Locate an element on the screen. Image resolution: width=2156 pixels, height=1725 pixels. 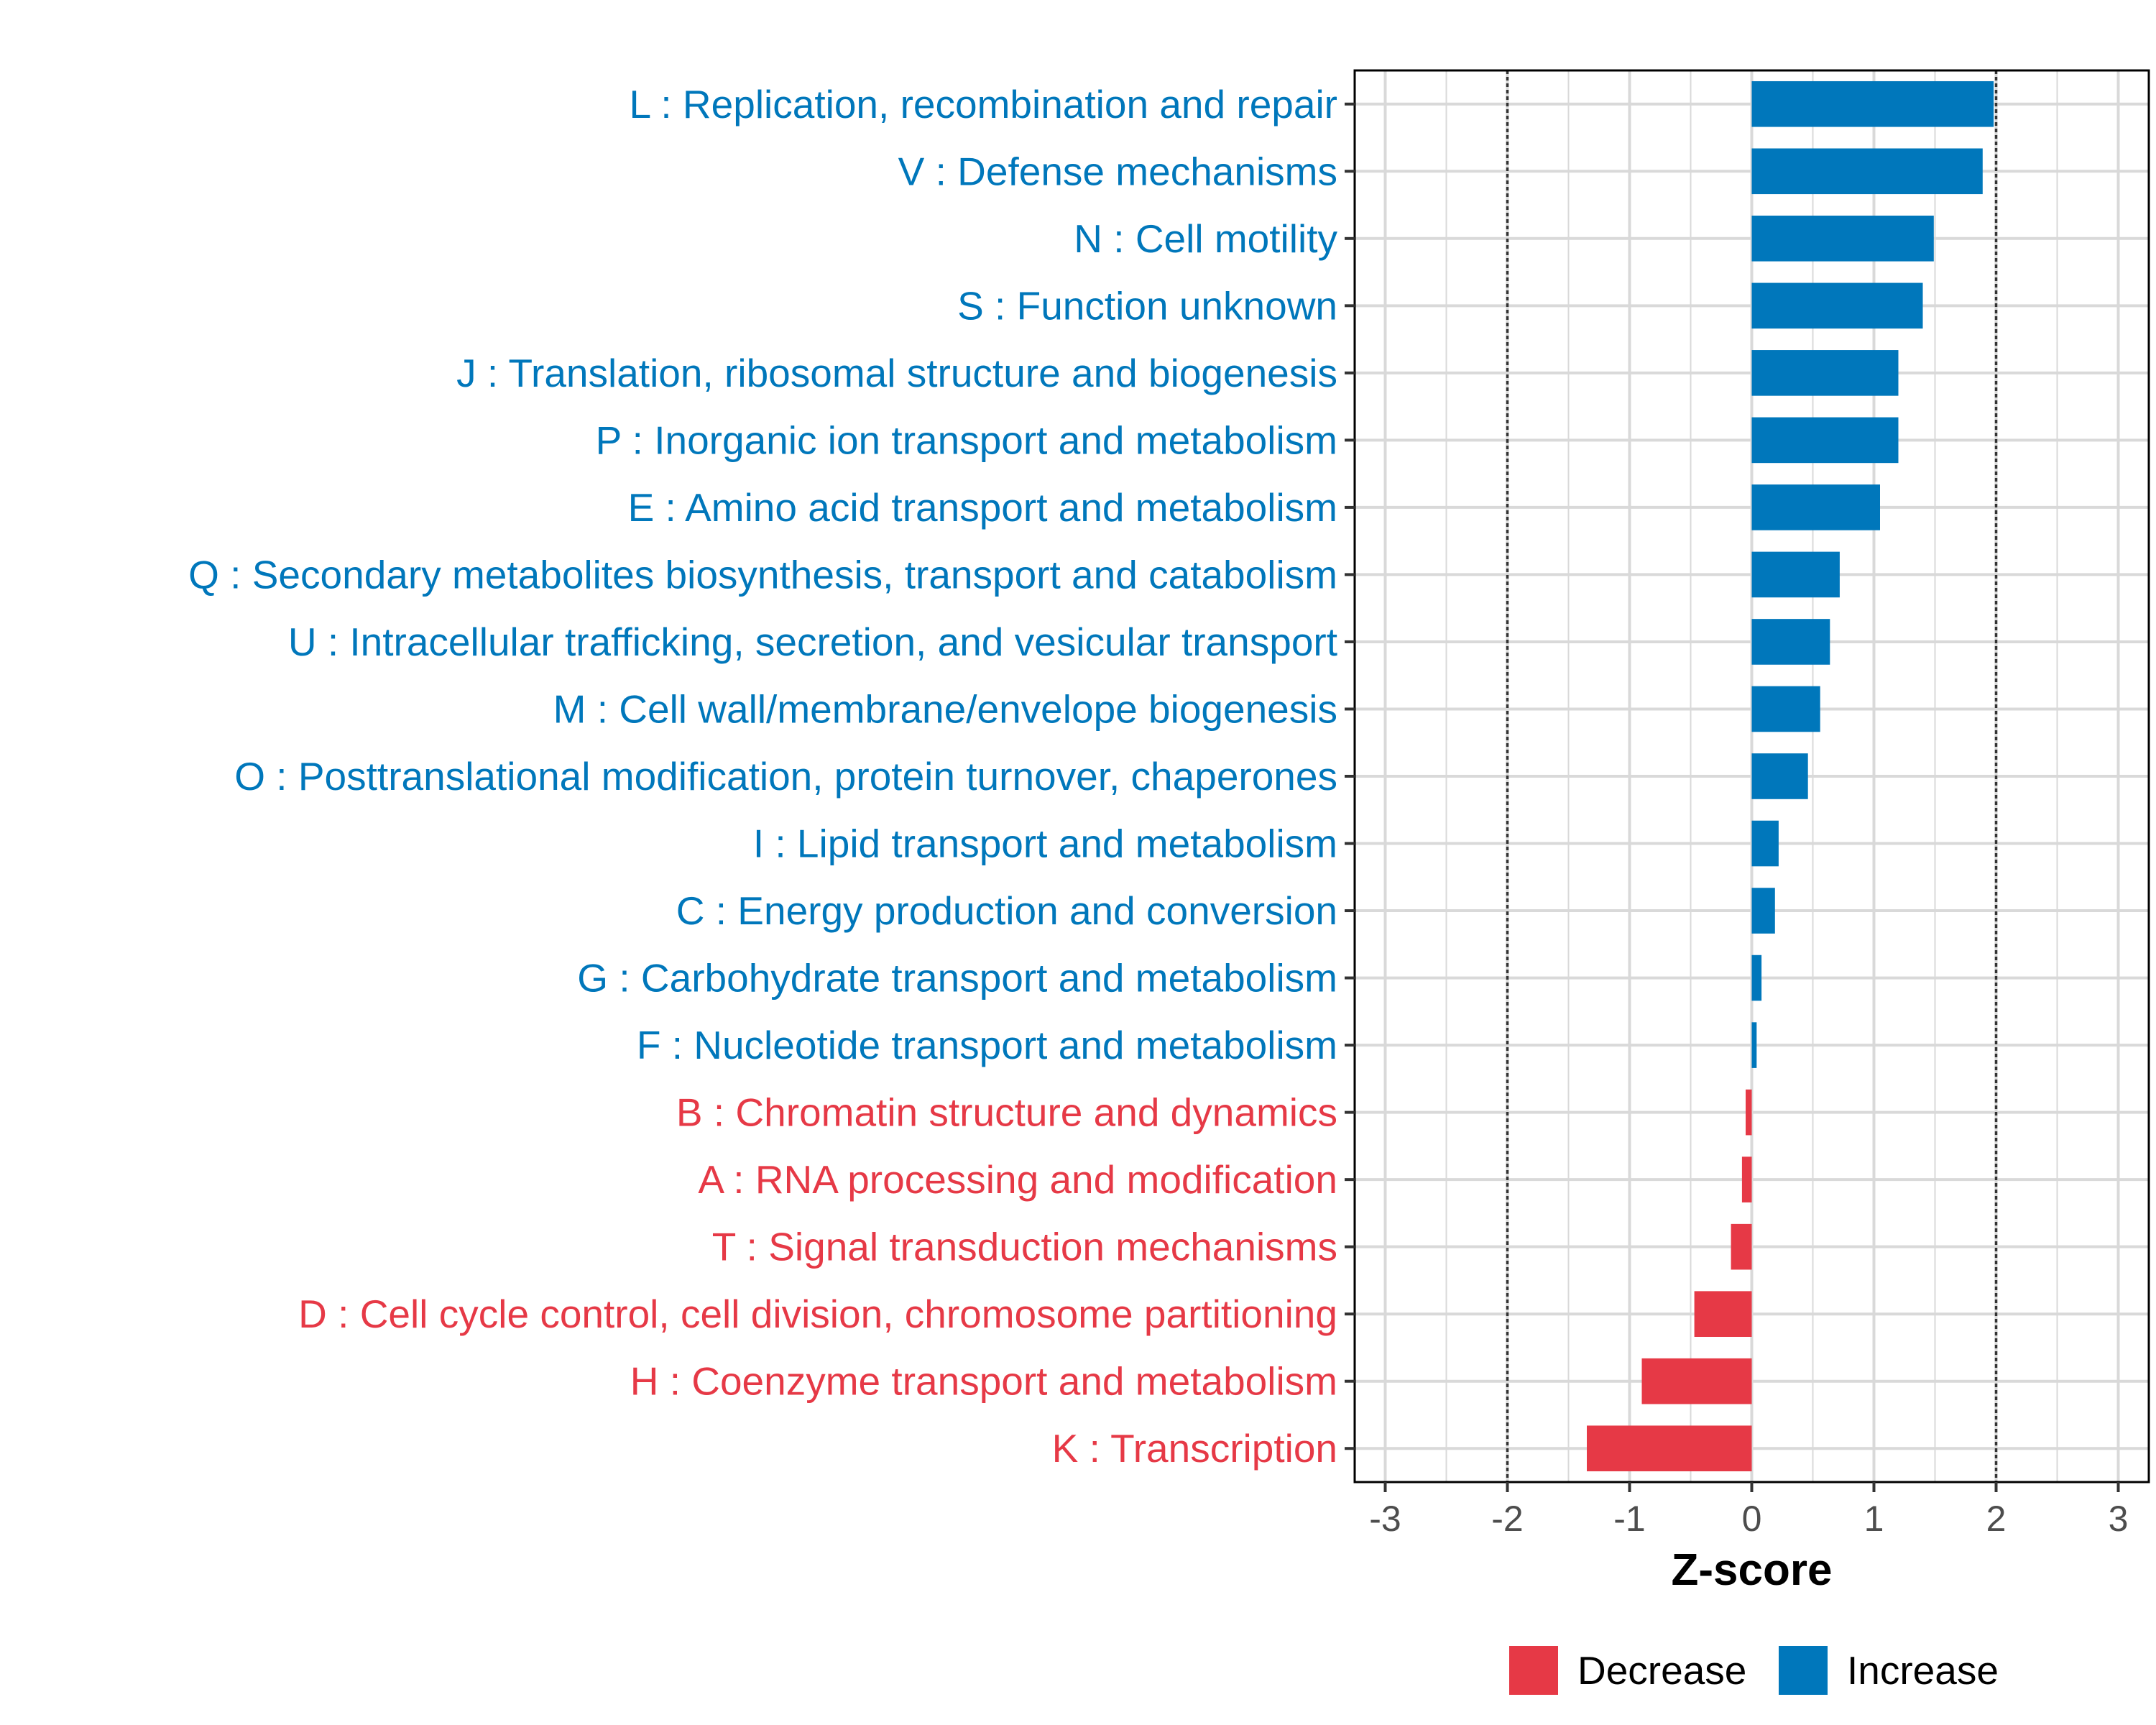
legend-swatch-decrease is located at coordinates (1533, 1670).